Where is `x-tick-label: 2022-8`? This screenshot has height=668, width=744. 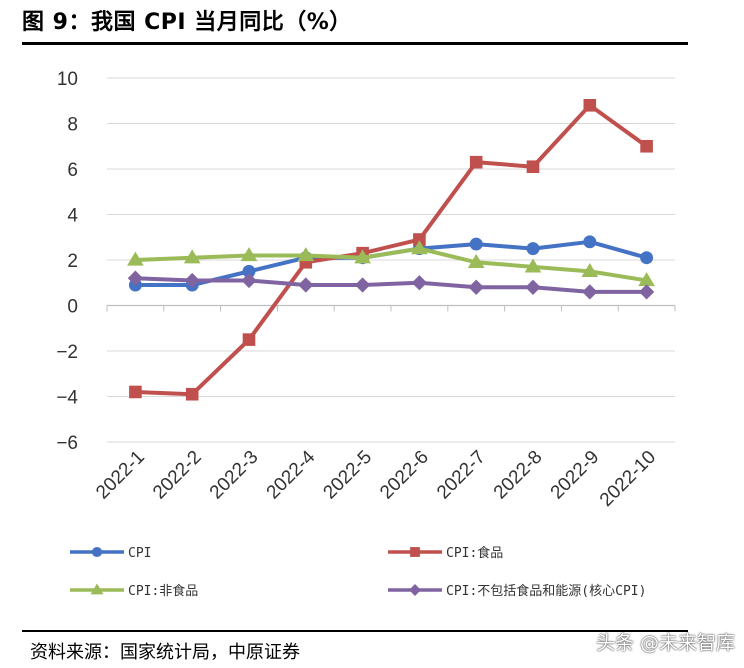 x-tick-label: 2022-8 is located at coordinates (518, 475).